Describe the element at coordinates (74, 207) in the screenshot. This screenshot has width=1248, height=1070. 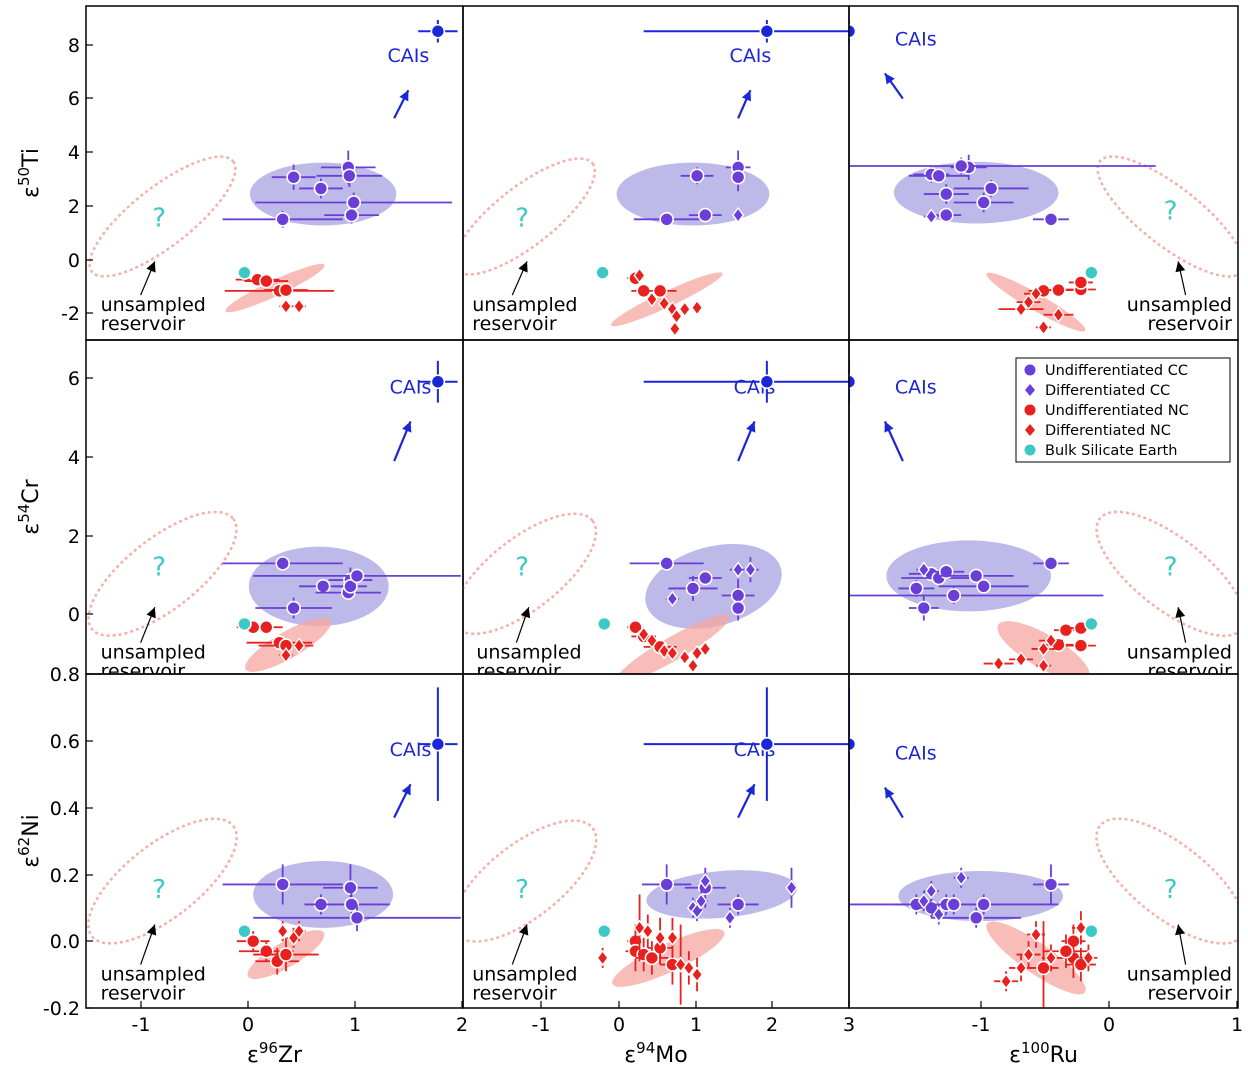
I see `y-tick-label: 2` at that location.